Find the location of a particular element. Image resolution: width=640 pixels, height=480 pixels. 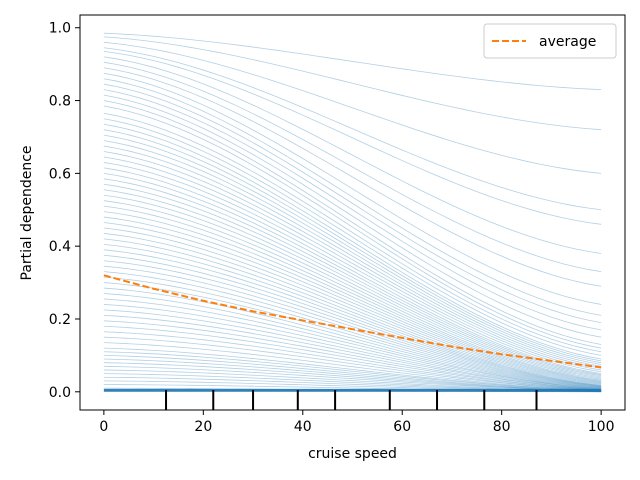

legend-average-label: average is located at coordinates (567, 42).